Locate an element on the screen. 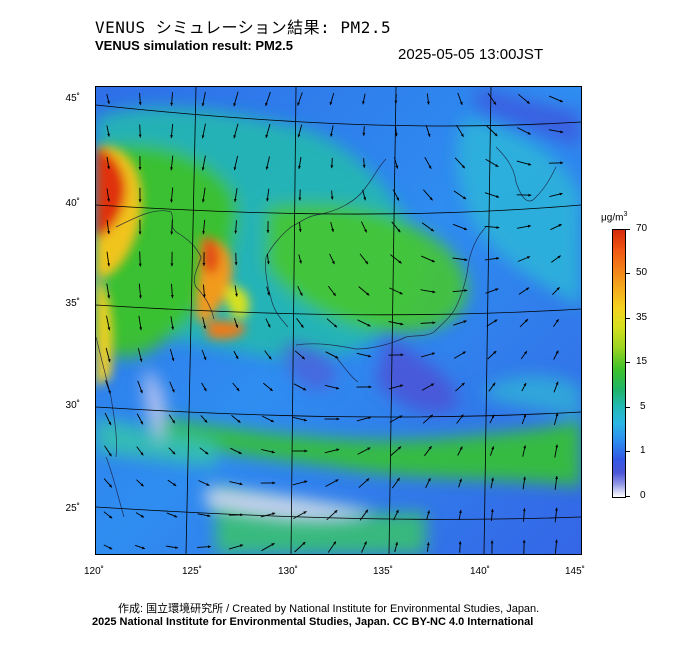 This screenshot has width=700, height=649. lat-label-45: 45˚ is located at coordinates (72, 98).